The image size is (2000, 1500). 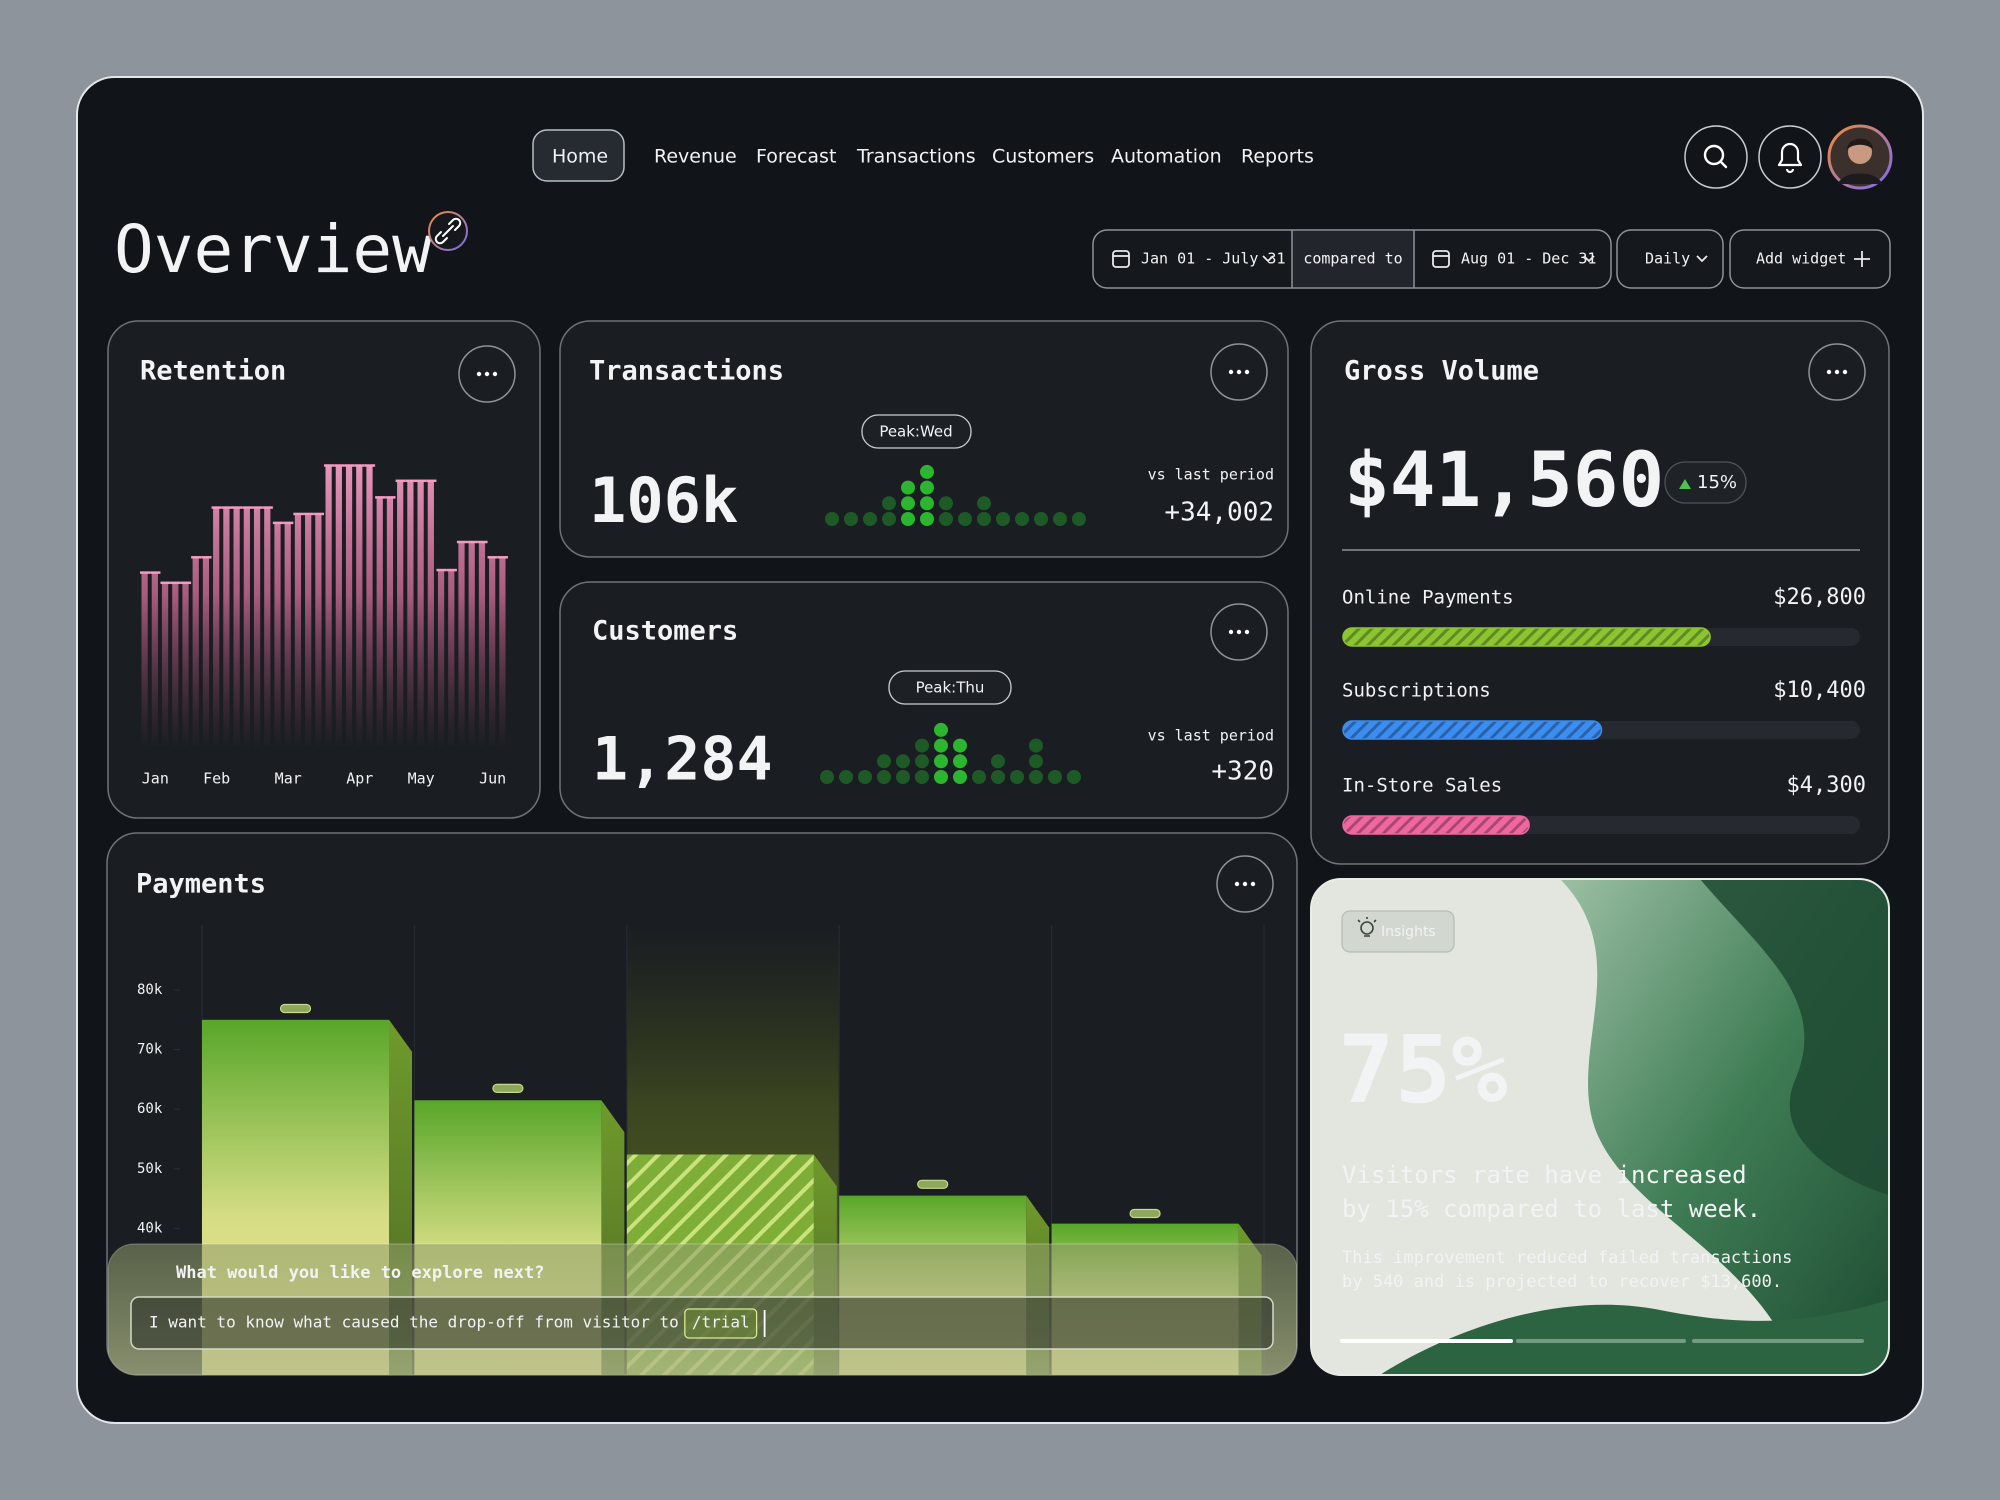 What do you see at coordinates (1860, 152) in the screenshot?
I see `avatar-face` at bounding box center [1860, 152].